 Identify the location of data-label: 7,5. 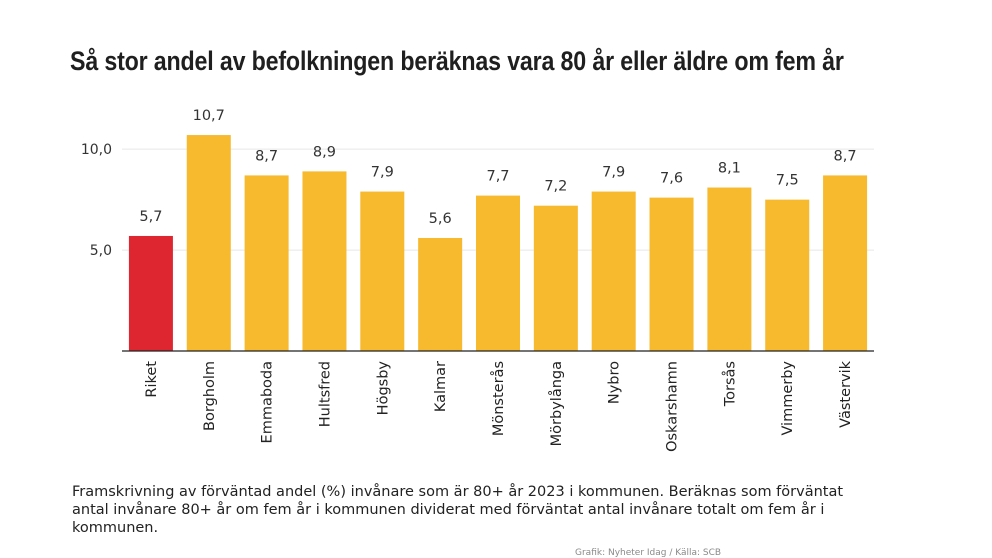
(787, 181).